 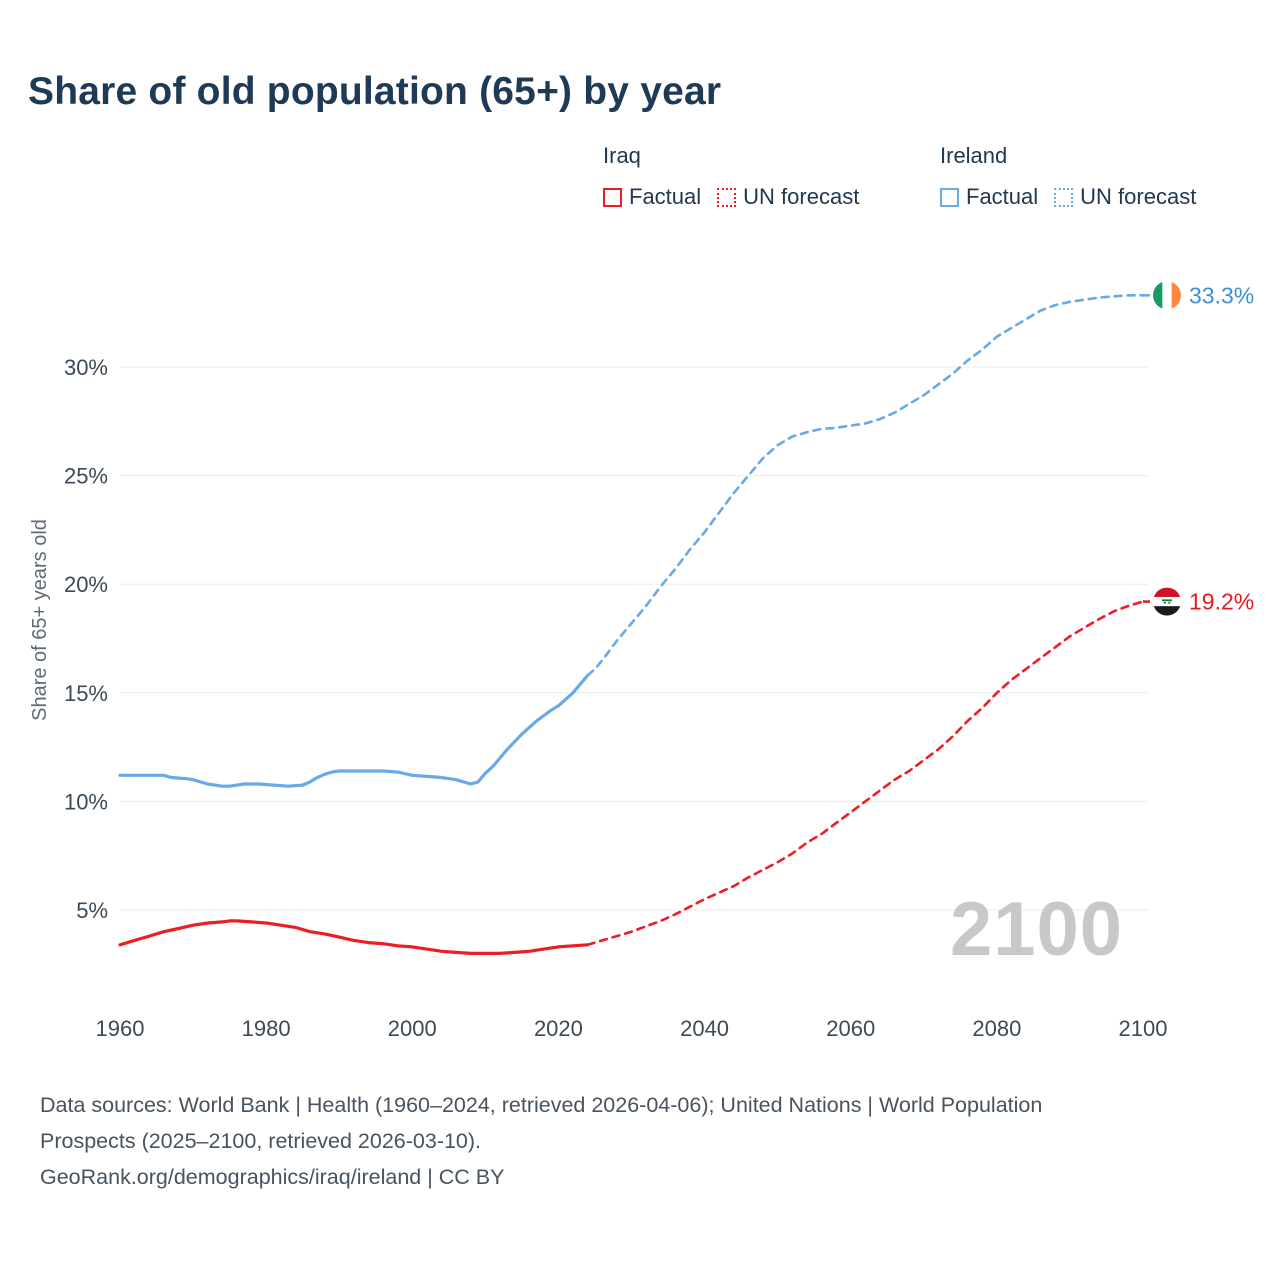 I want to click on legend-items-ireland: Factual UN forecast, so click(x=1068, y=197).